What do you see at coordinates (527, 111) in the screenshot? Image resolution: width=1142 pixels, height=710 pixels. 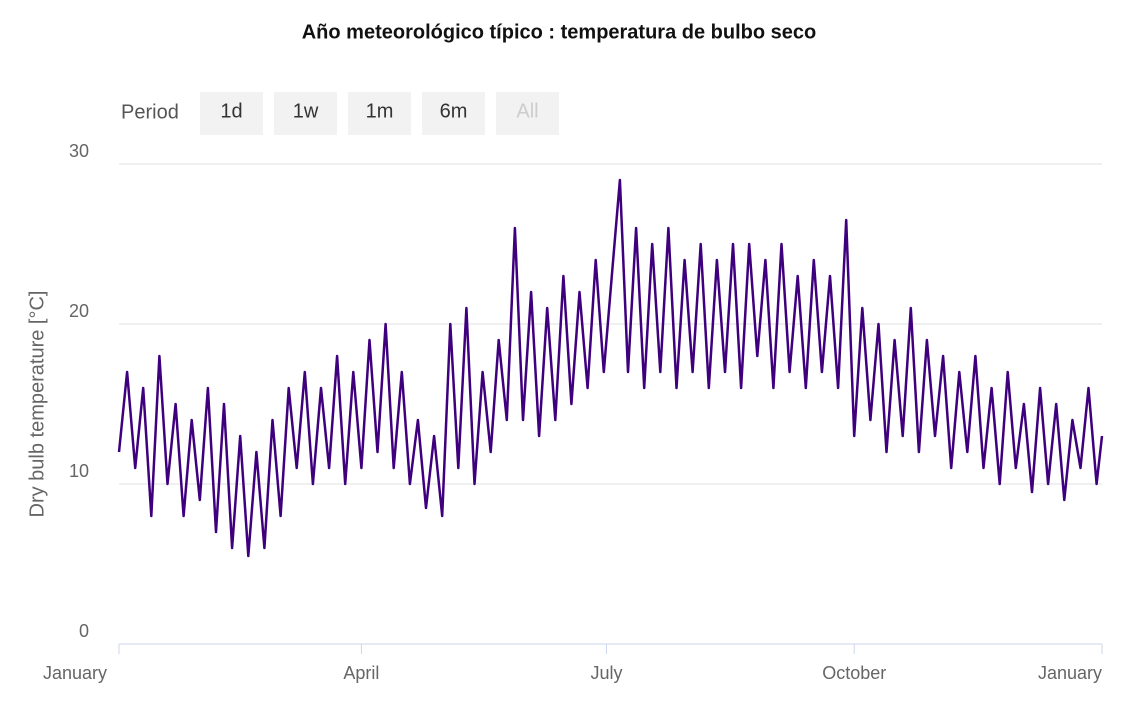 I see `range-button-label: All` at bounding box center [527, 111].